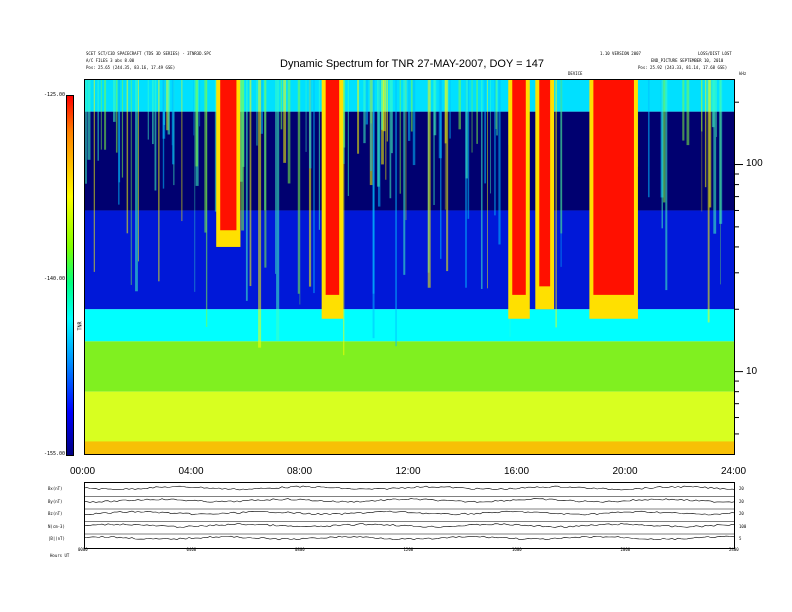 The height and width of the screenshot is (612, 792). I want to click on lower-panels-svg, so click(409, 513).